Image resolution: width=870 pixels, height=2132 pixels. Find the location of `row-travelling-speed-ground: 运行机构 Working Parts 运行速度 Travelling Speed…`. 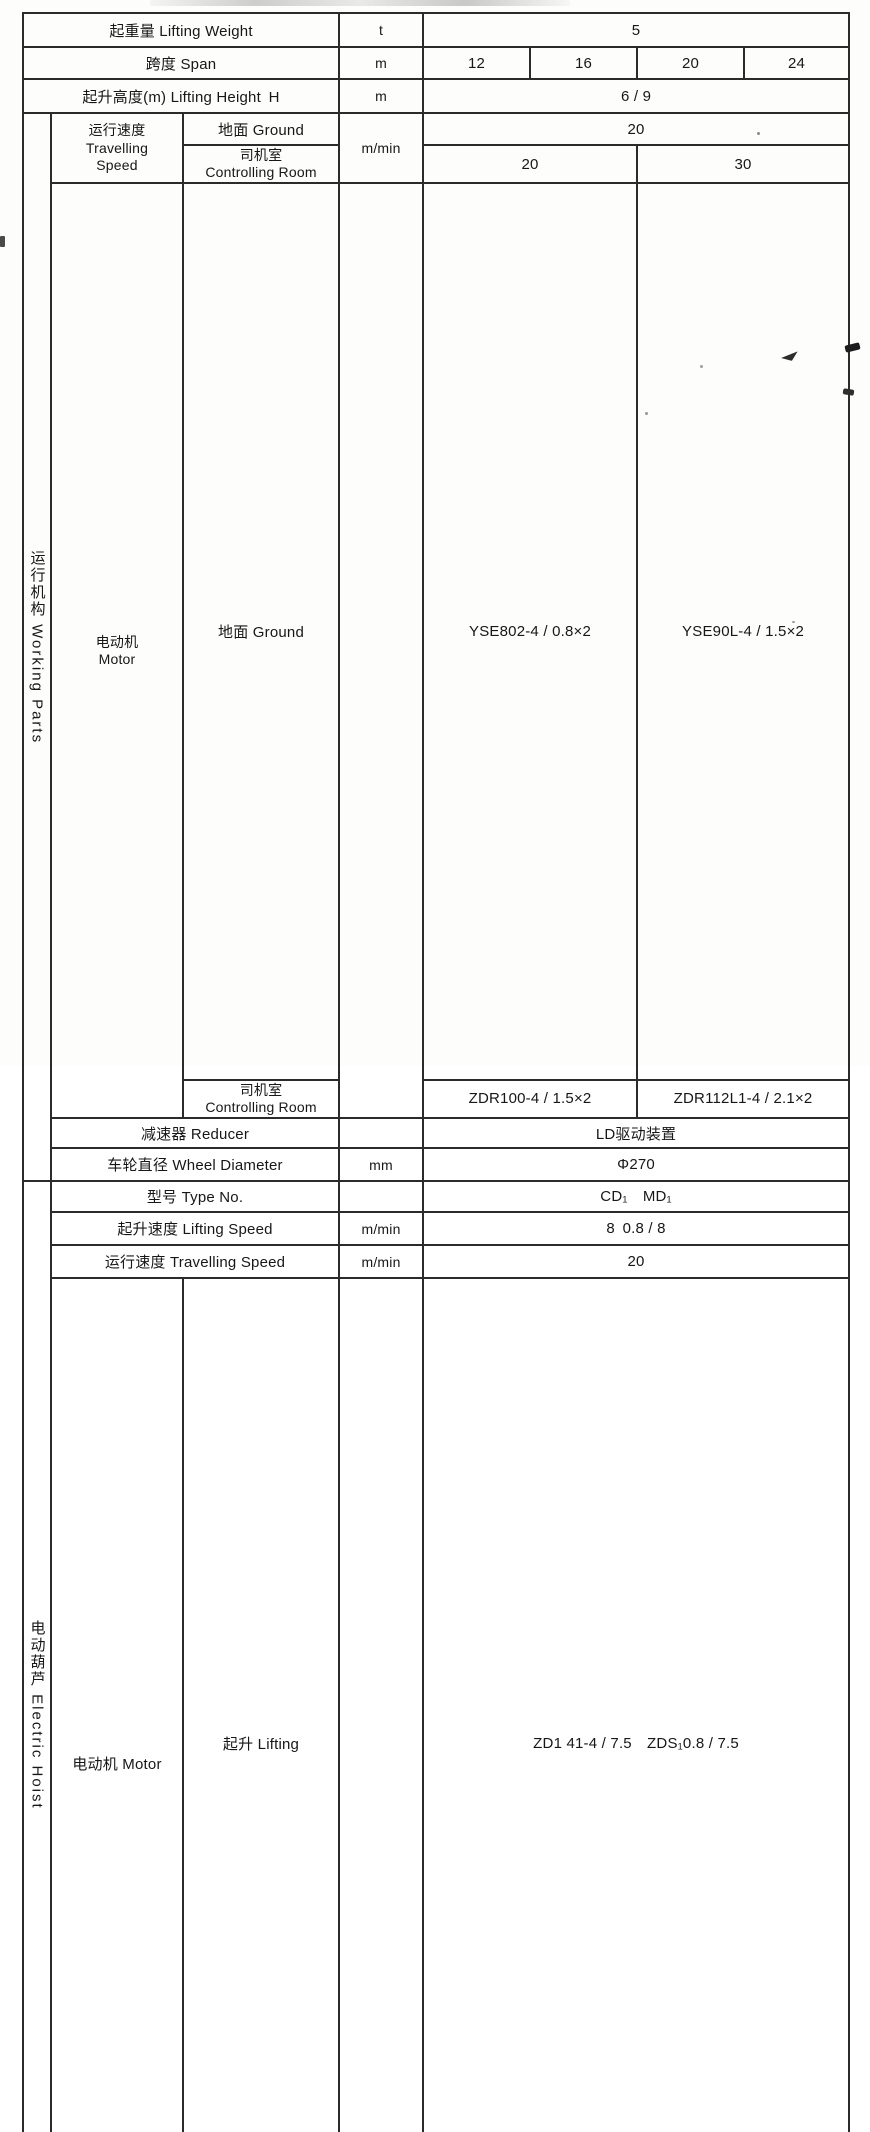

row-travelling-speed-ground: 运行机构 Working Parts 运行速度 Travelling Speed… is located at coordinates (436, 129).